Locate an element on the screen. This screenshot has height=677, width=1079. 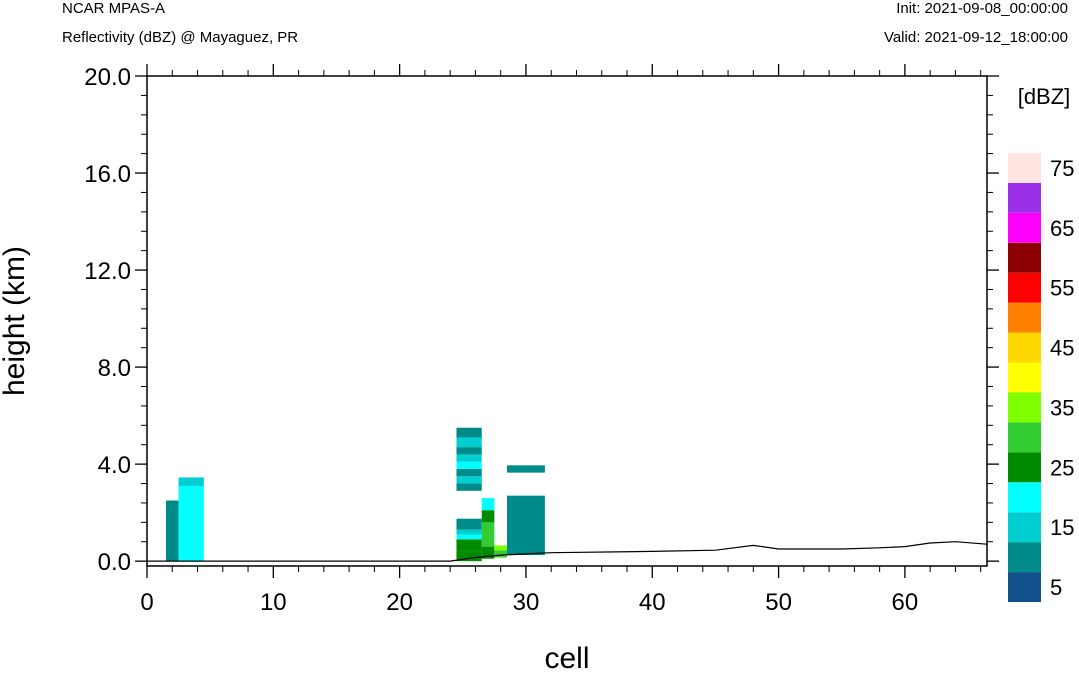
chart-subtitle: Reflectivity (dBZ) @ Mayaguez, PR is located at coordinates (180, 37).